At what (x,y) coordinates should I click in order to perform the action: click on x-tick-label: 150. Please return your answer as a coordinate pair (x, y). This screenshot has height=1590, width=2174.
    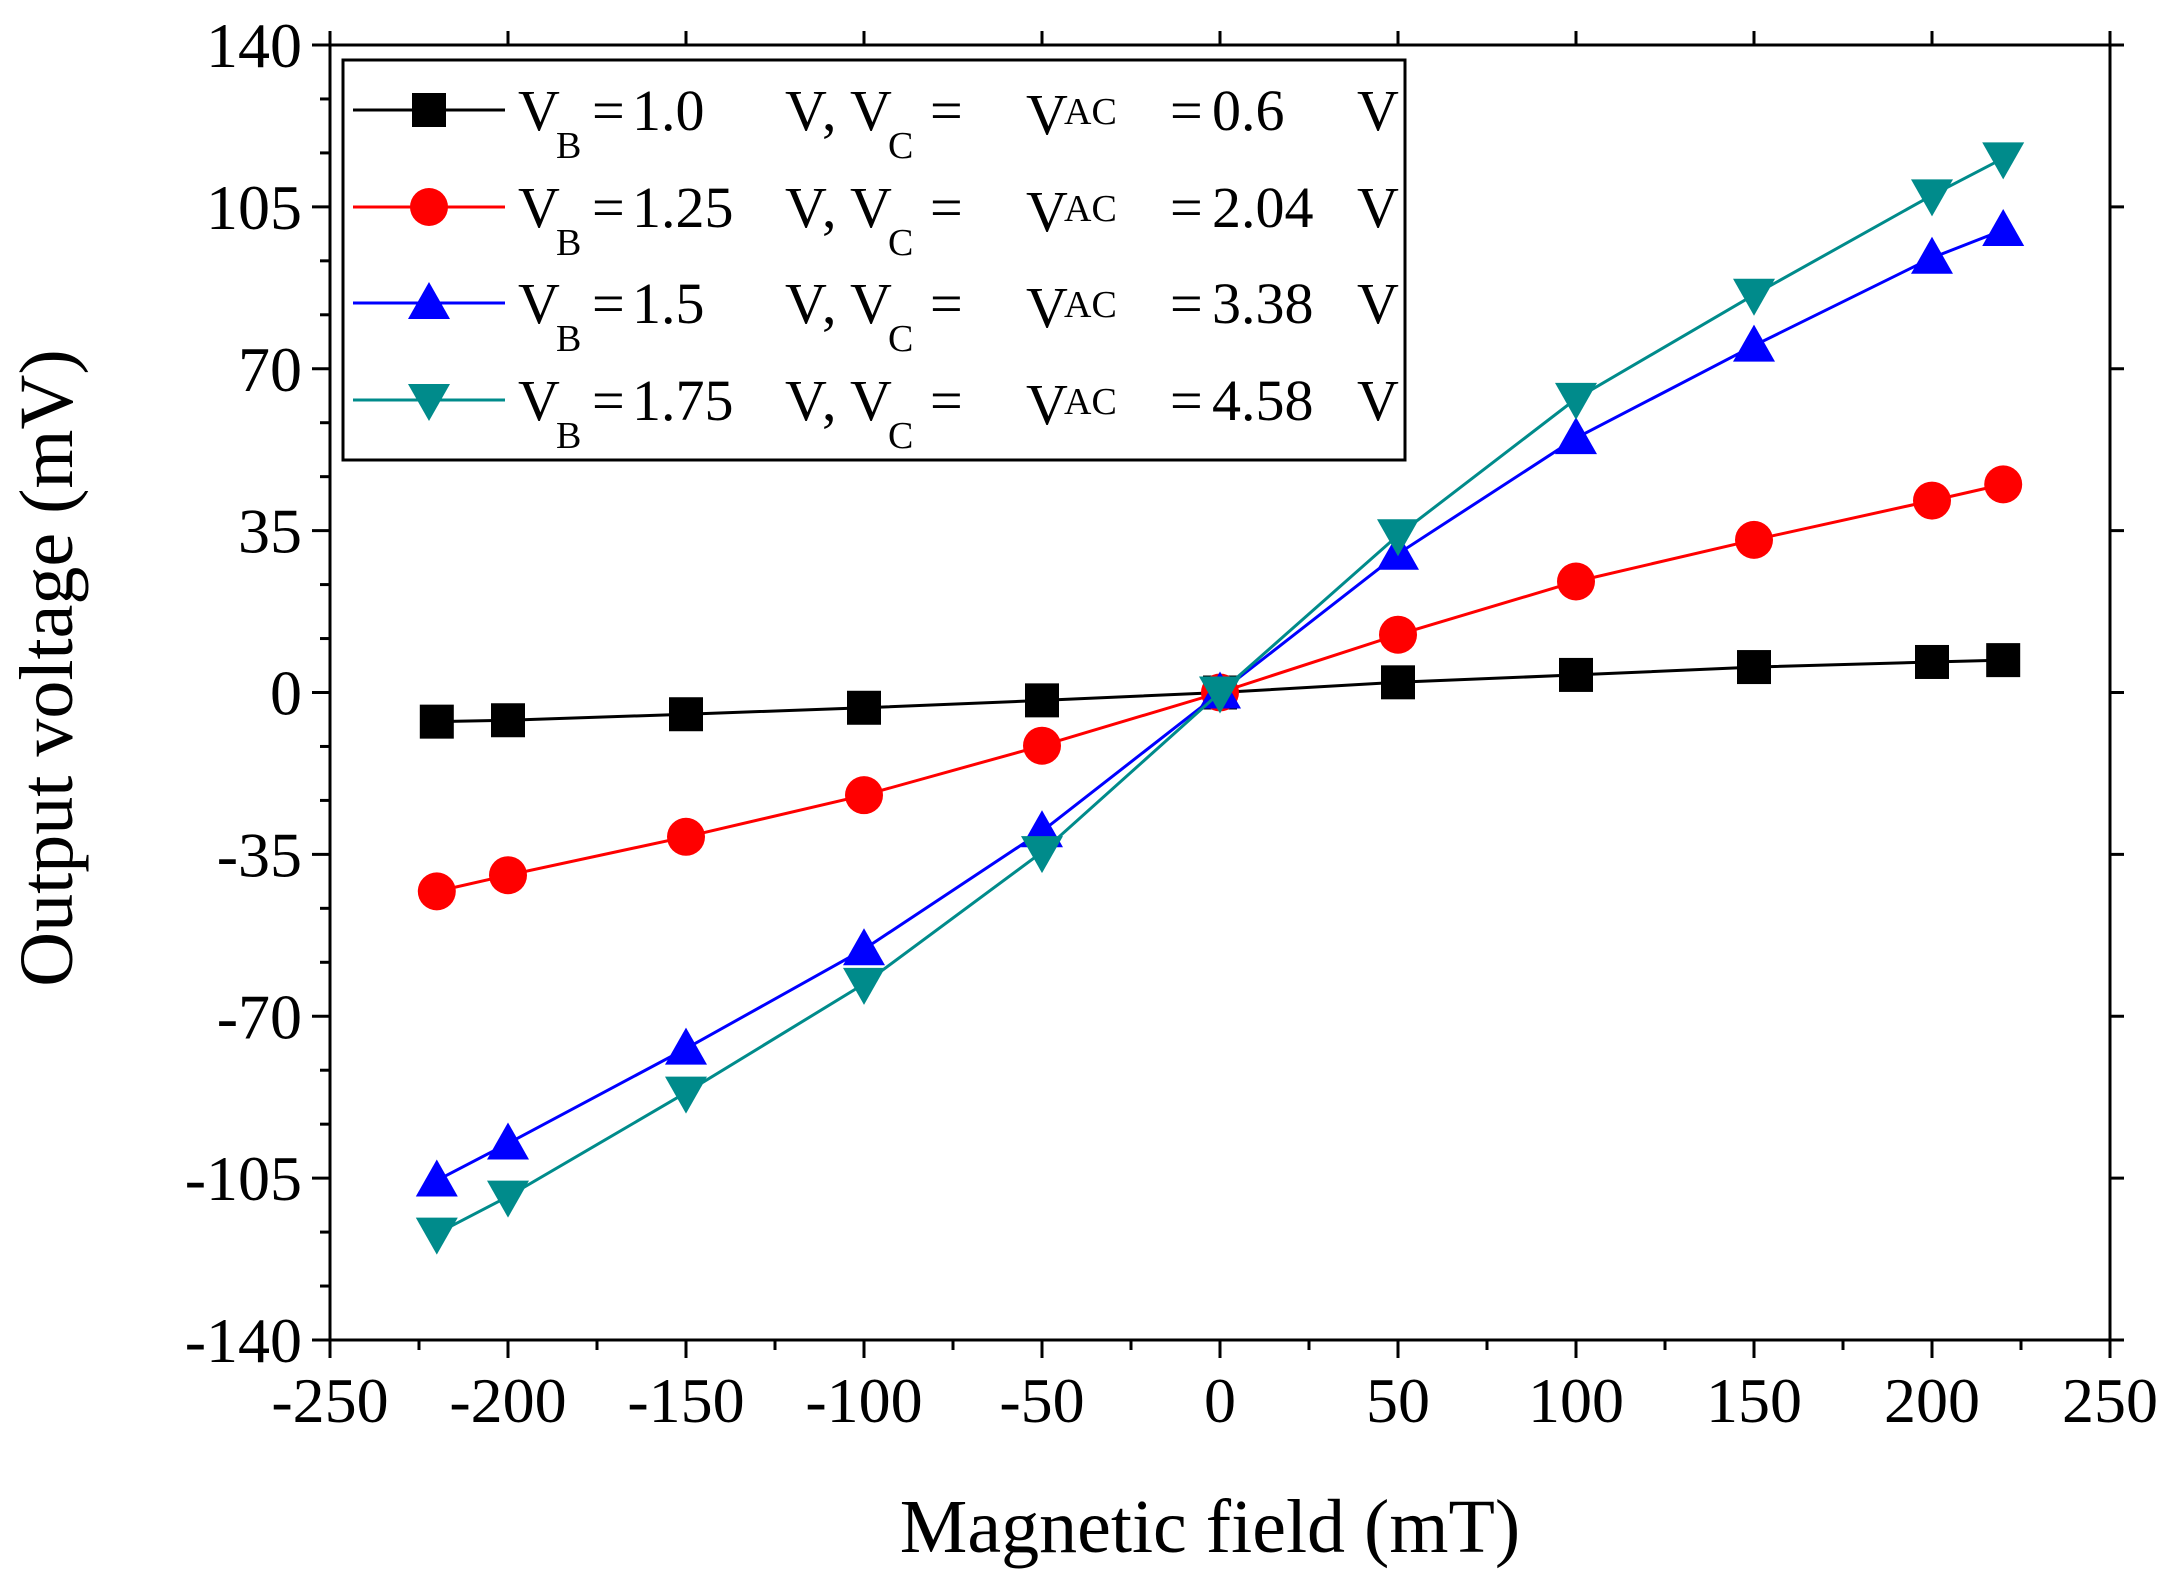
    Looking at the image, I should click on (1754, 1400).